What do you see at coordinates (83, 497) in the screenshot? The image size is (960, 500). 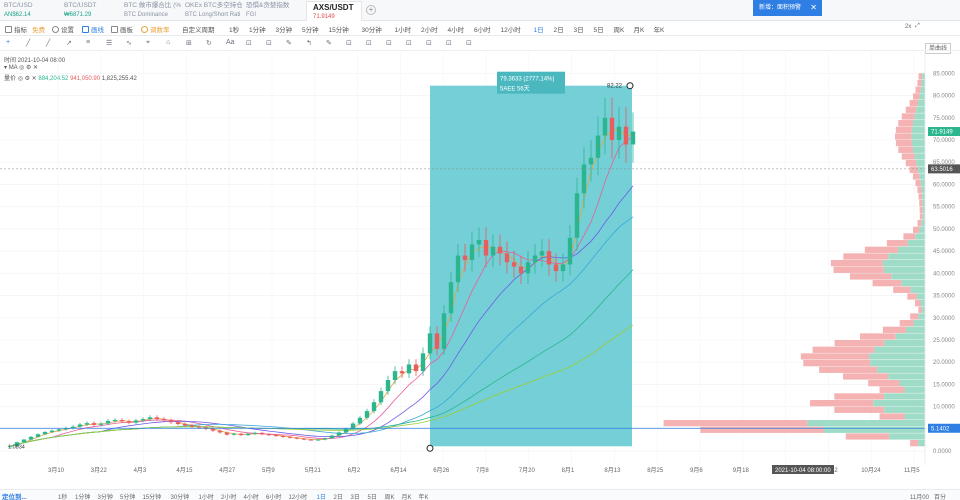 I see `bottom-period-1: 1分钟` at bounding box center [83, 497].